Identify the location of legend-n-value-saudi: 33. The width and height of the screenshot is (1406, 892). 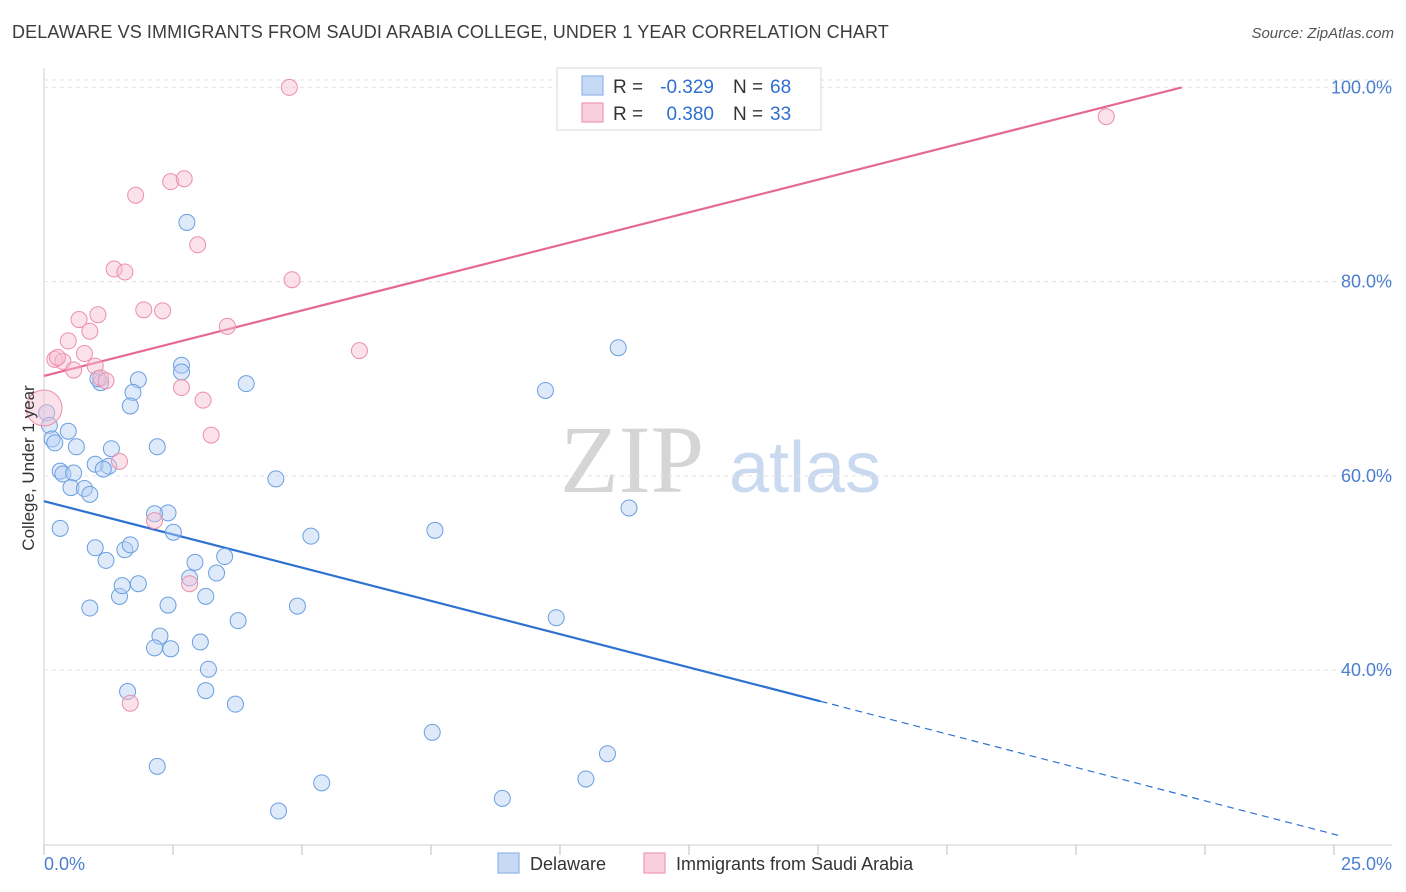
(780, 114).